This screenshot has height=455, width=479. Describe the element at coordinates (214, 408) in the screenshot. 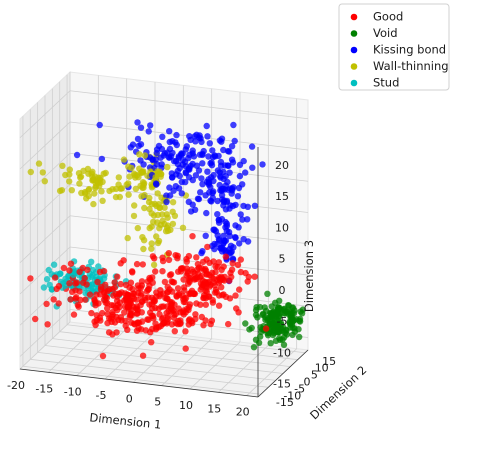

I see `x-tick-label: 15` at that location.